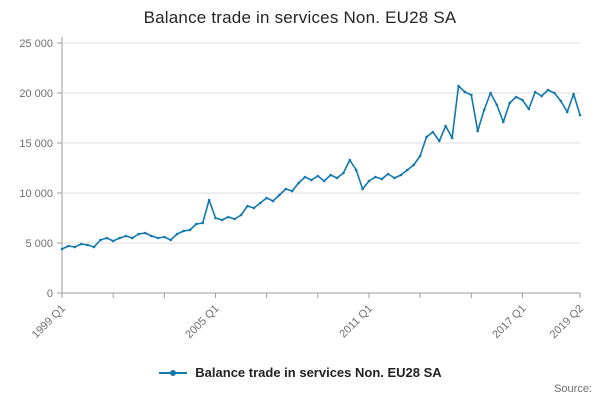 This screenshot has height=400, width=600. I want to click on chart-title: Balance trade in services Non. EU28 SA, so click(300, 17).